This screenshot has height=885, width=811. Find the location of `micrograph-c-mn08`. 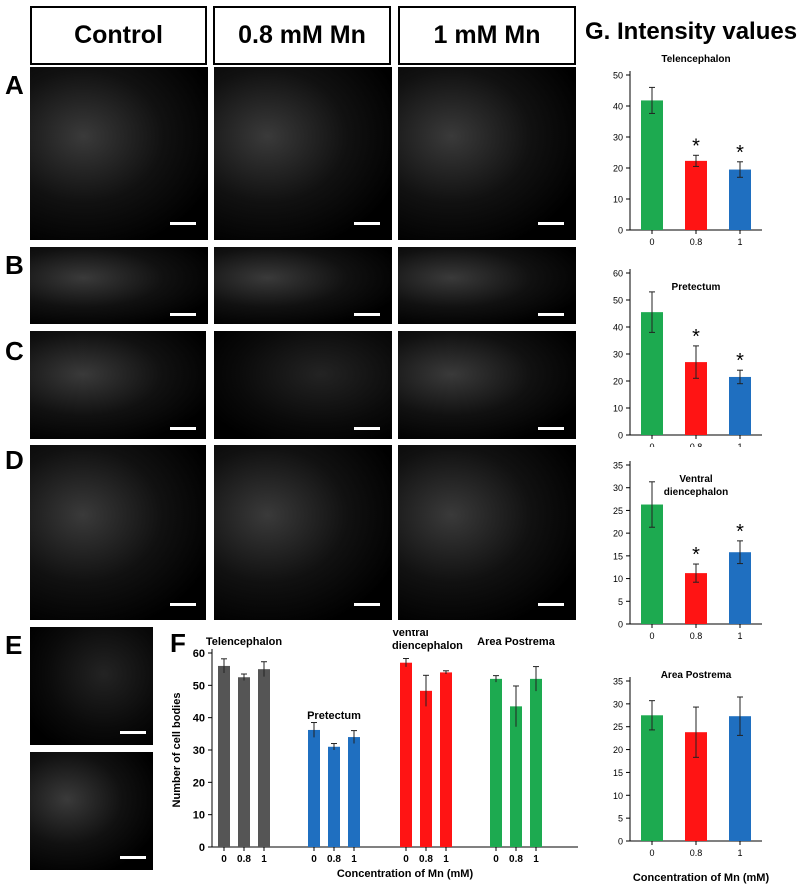

micrograph-c-mn08 is located at coordinates (303, 385).